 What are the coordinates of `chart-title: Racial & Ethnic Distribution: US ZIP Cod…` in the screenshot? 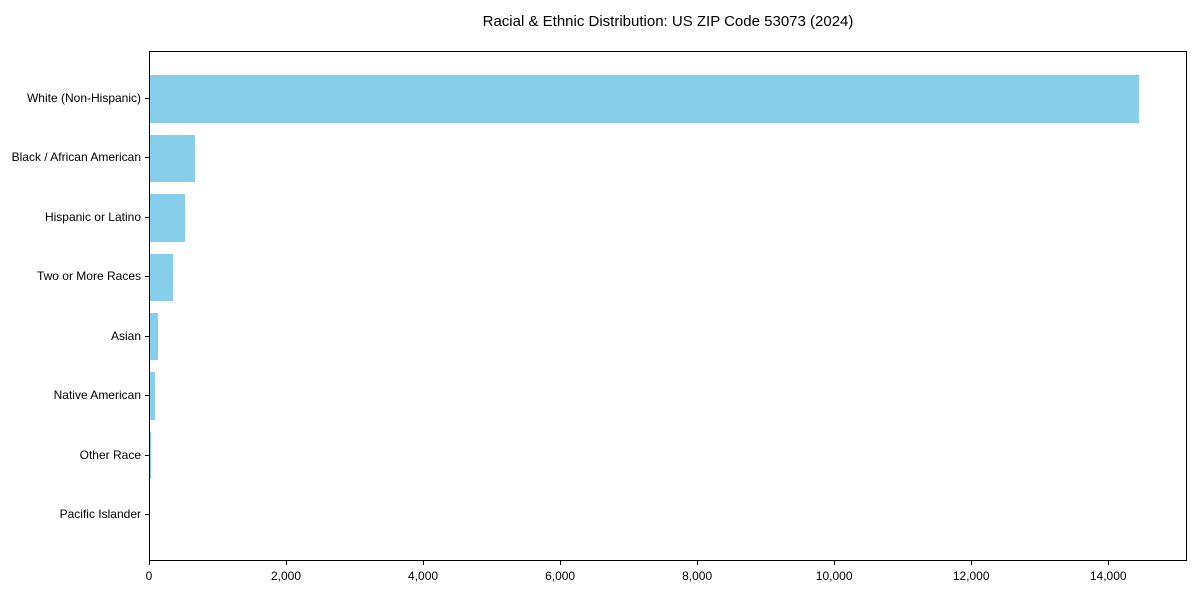 It's located at (668, 21).